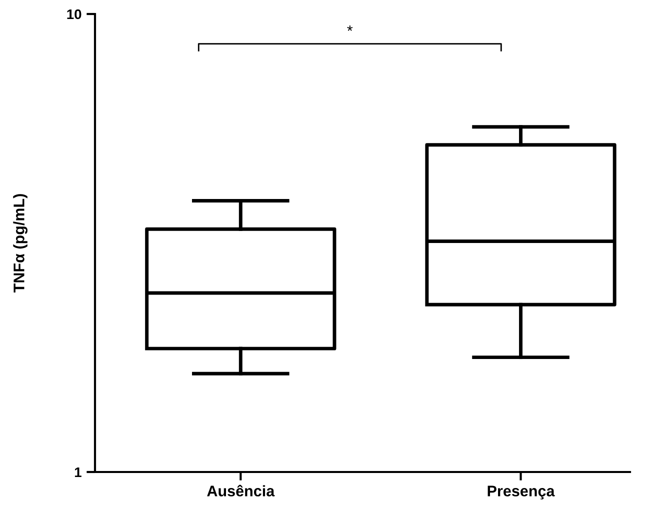  I want to click on x-tick-label: Presença, so click(521, 493).